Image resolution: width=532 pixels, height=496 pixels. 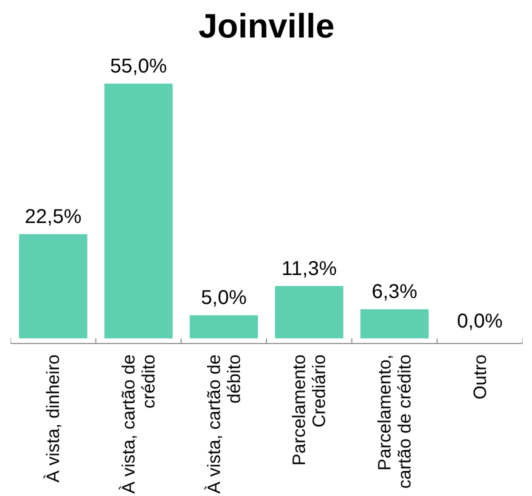 I want to click on data-label: 55,0%, so click(x=139, y=67).